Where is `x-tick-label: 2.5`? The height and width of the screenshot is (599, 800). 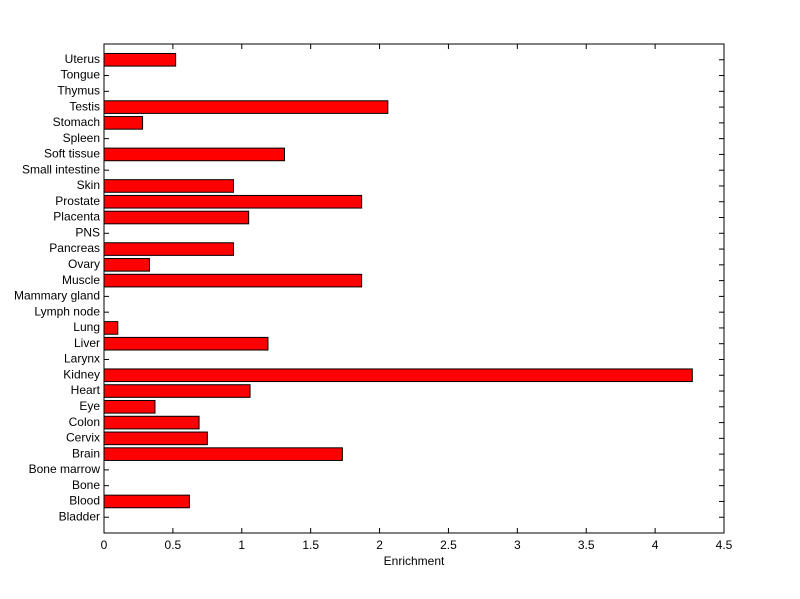
x-tick-label: 2.5 is located at coordinates (448, 545).